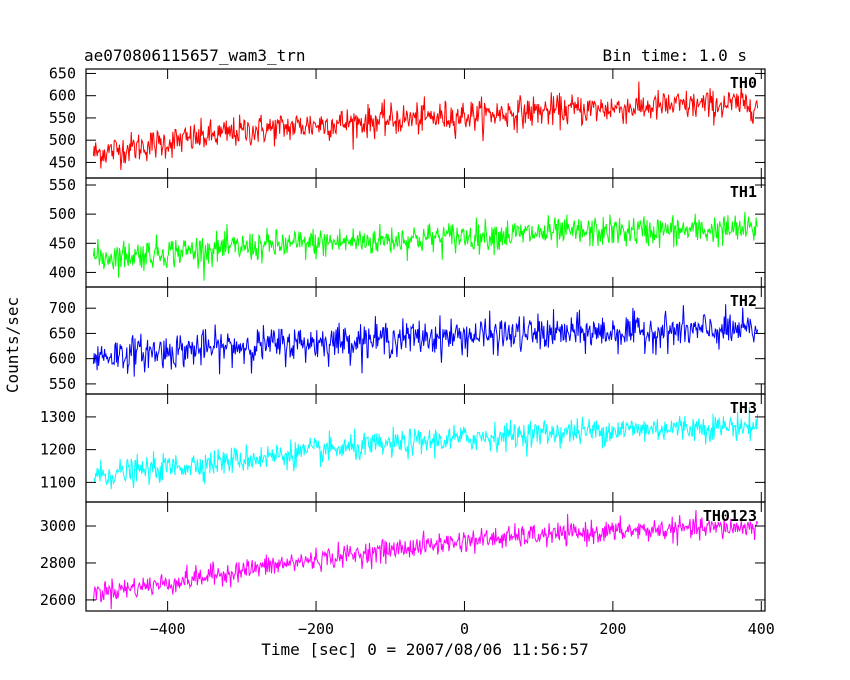  I want to click on bin-time-label: Bin time: 1.0 s, so click(675, 55).